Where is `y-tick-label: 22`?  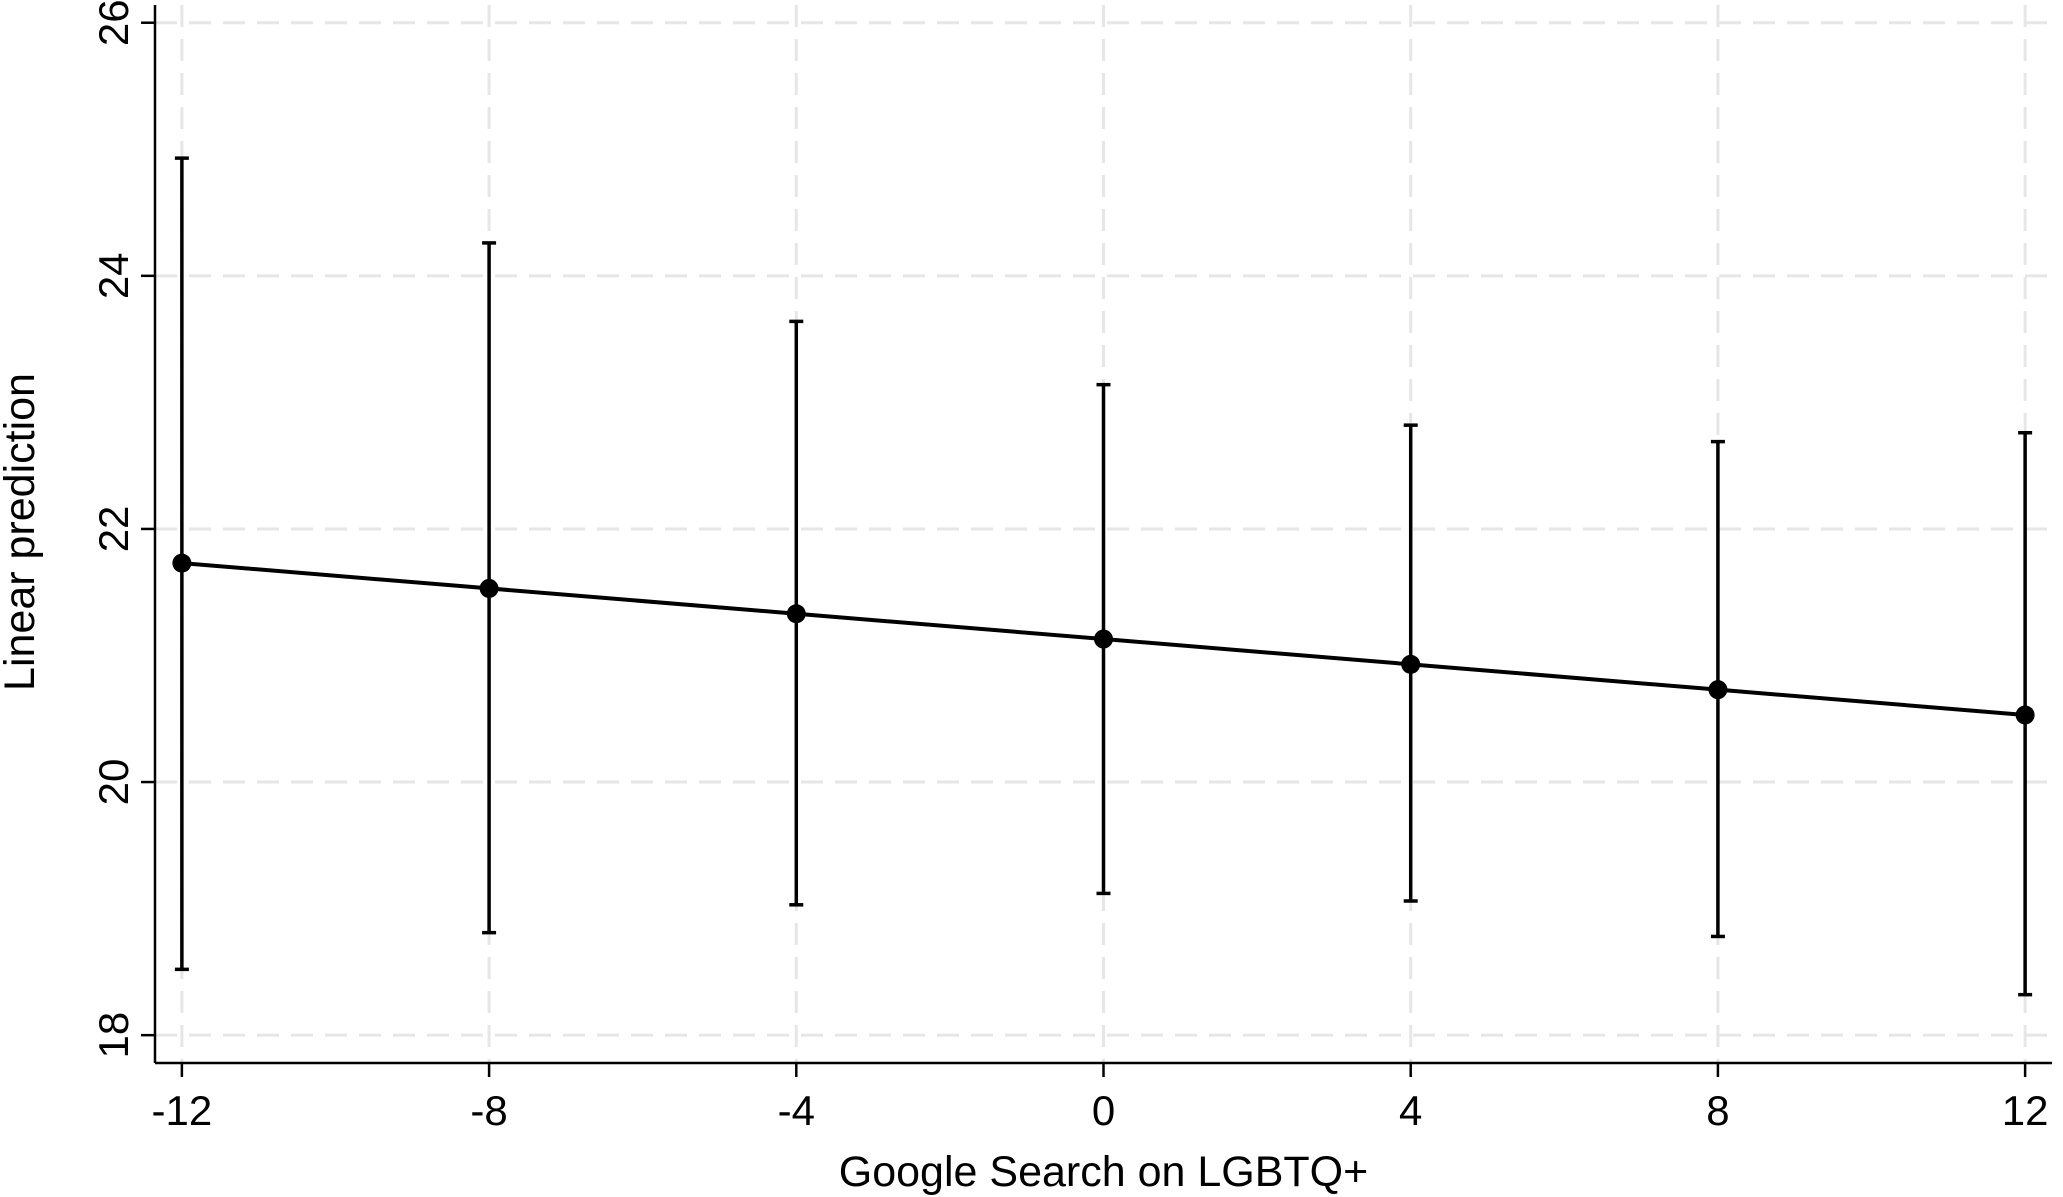 y-tick-label: 22 is located at coordinates (113, 529).